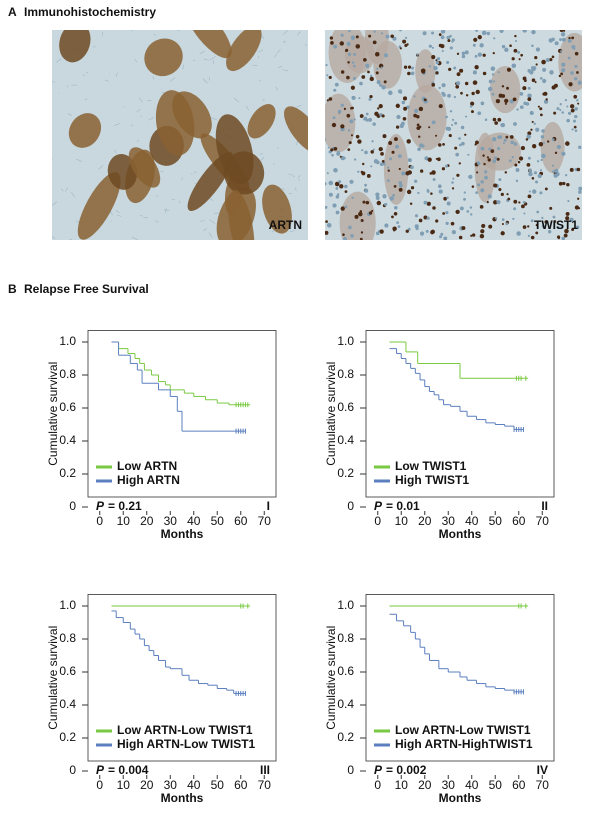  I want to click on panel-numeral: III, so click(265, 770).